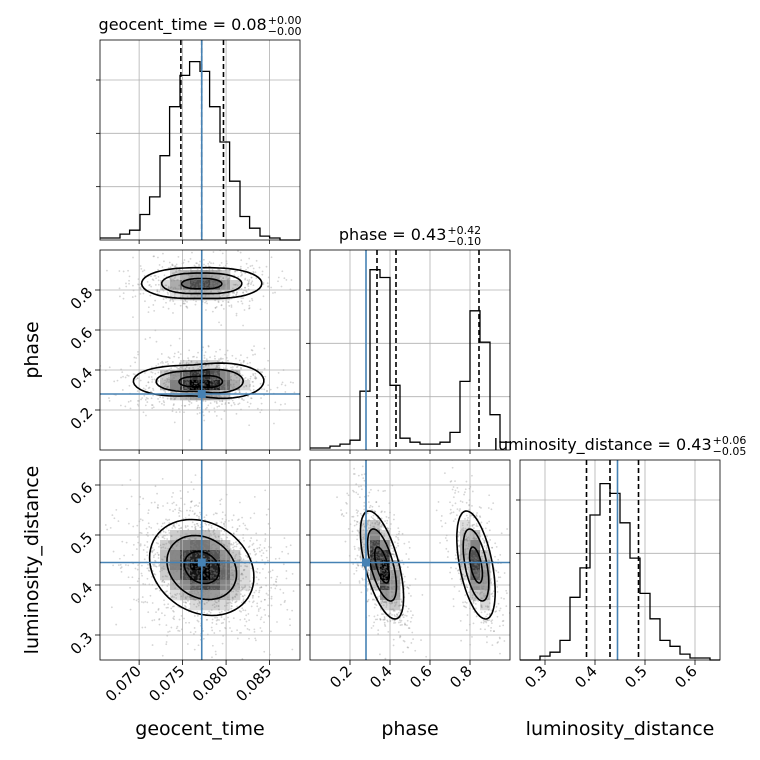 The height and width of the screenshot is (760, 760). I want to click on x-tick-label: 0.085, so click(253, 683).